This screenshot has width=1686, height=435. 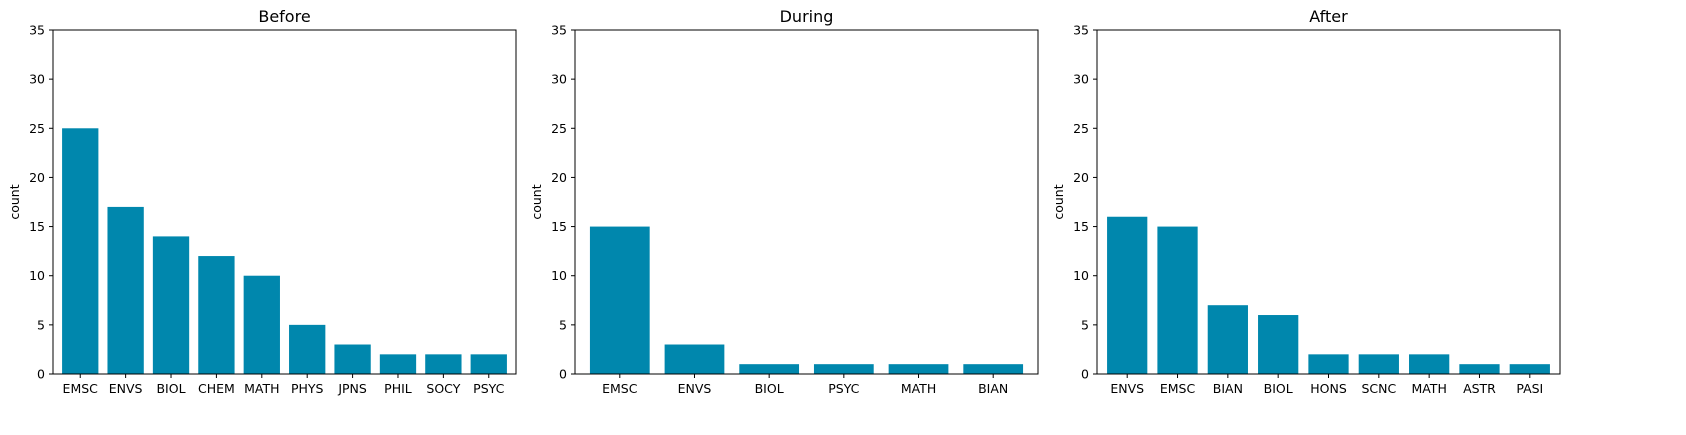 What do you see at coordinates (1479, 369) in the screenshot?
I see `bar-astr` at bounding box center [1479, 369].